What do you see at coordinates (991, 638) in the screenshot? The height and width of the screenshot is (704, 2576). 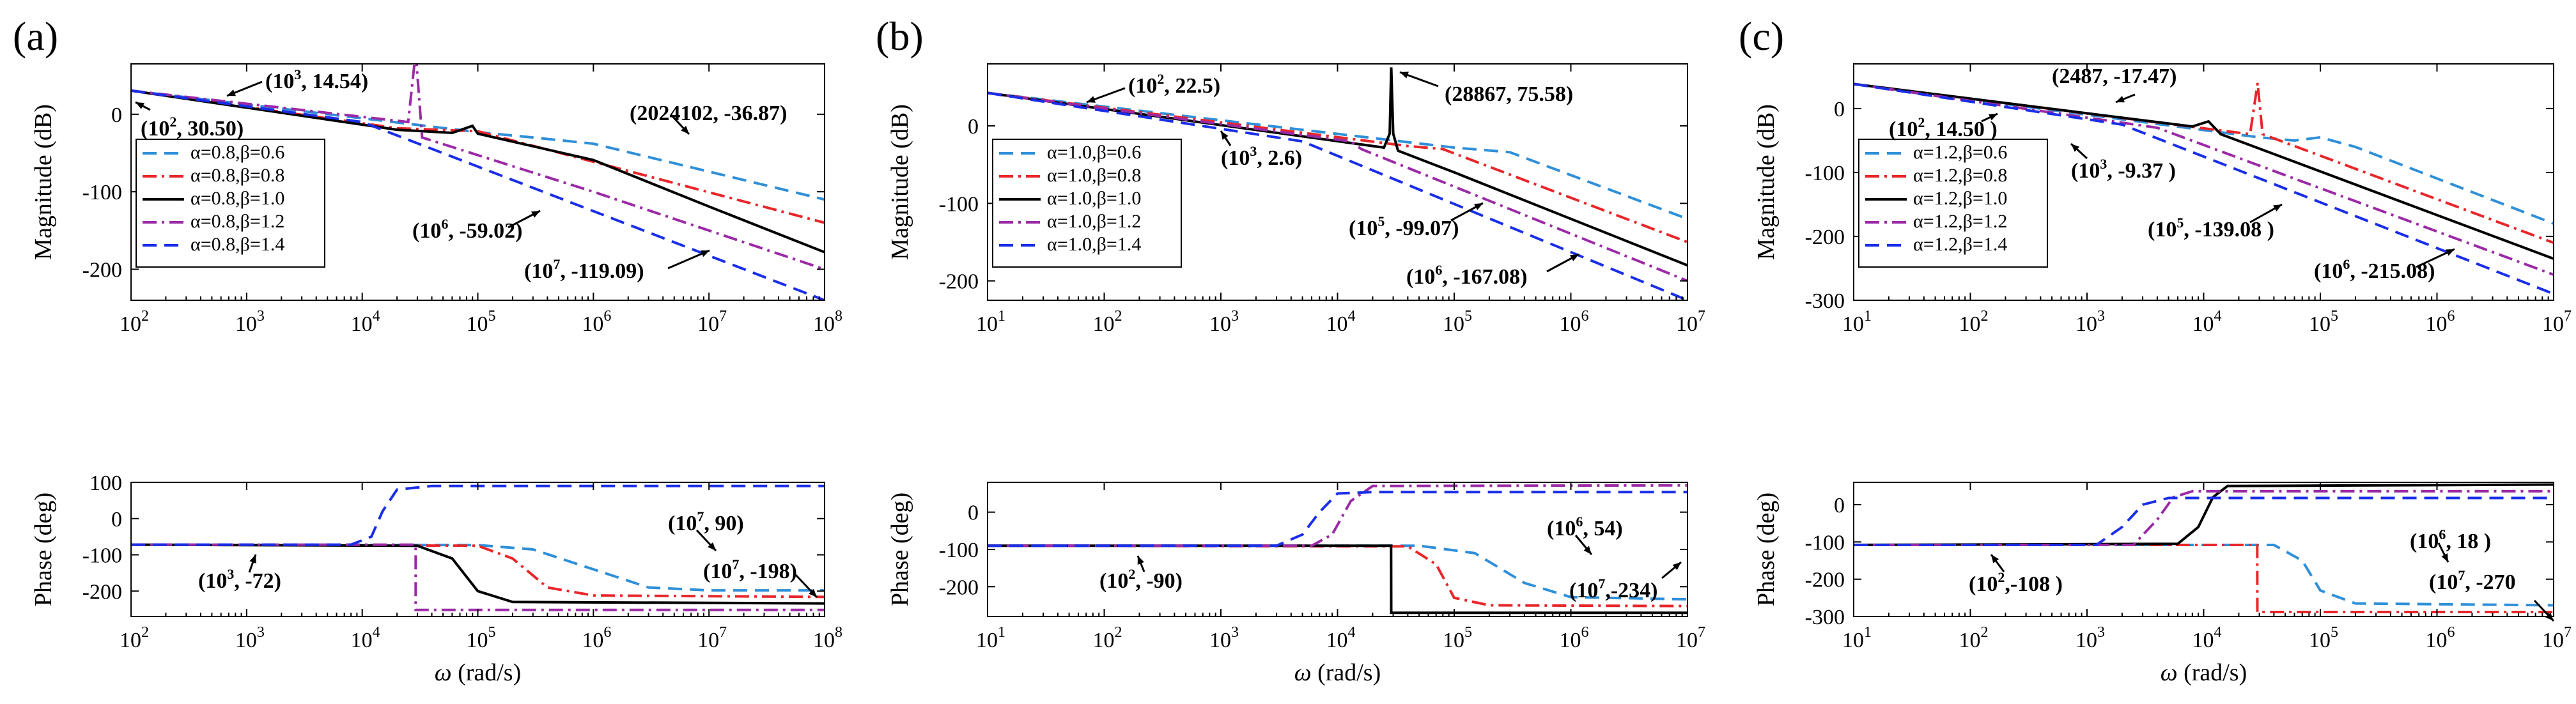 I see `x-tick-label: 10¹` at bounding box center [991, 638].